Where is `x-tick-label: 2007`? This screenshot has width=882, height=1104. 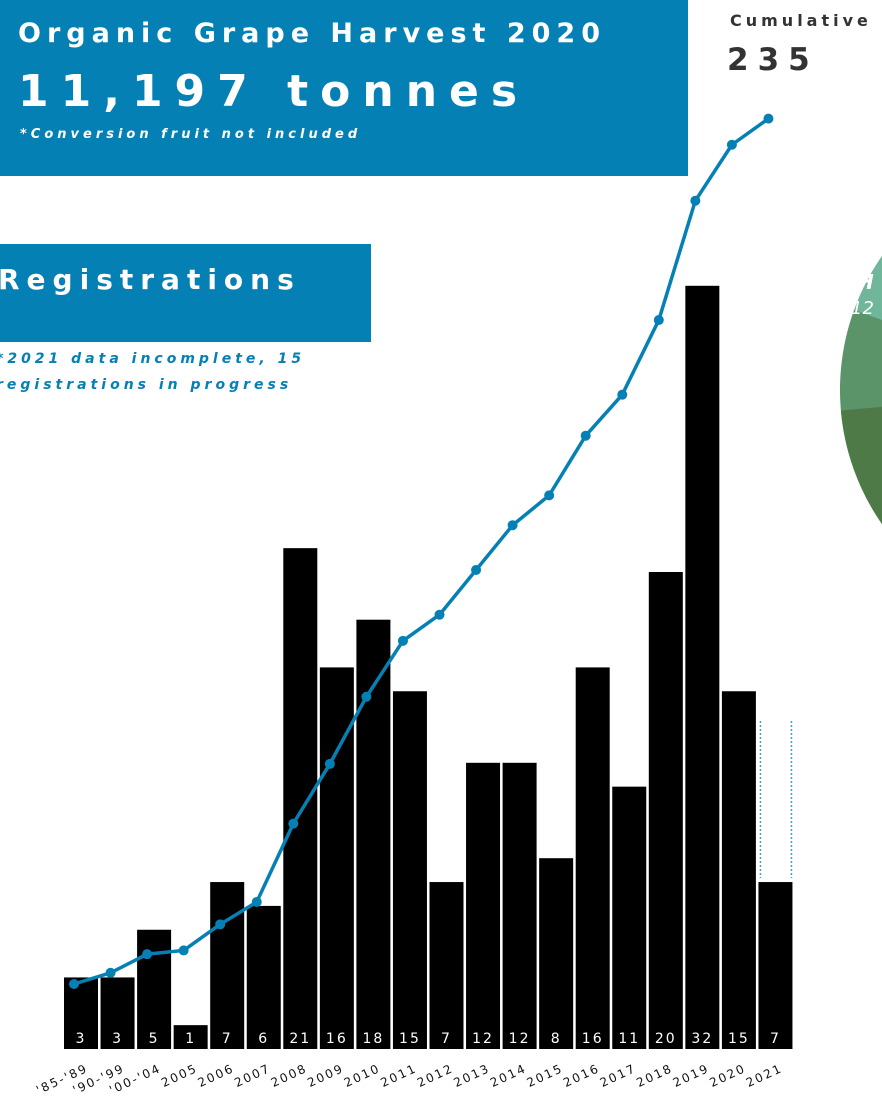
x-tick-label: 2007 is located at coordinates (252, 1075).